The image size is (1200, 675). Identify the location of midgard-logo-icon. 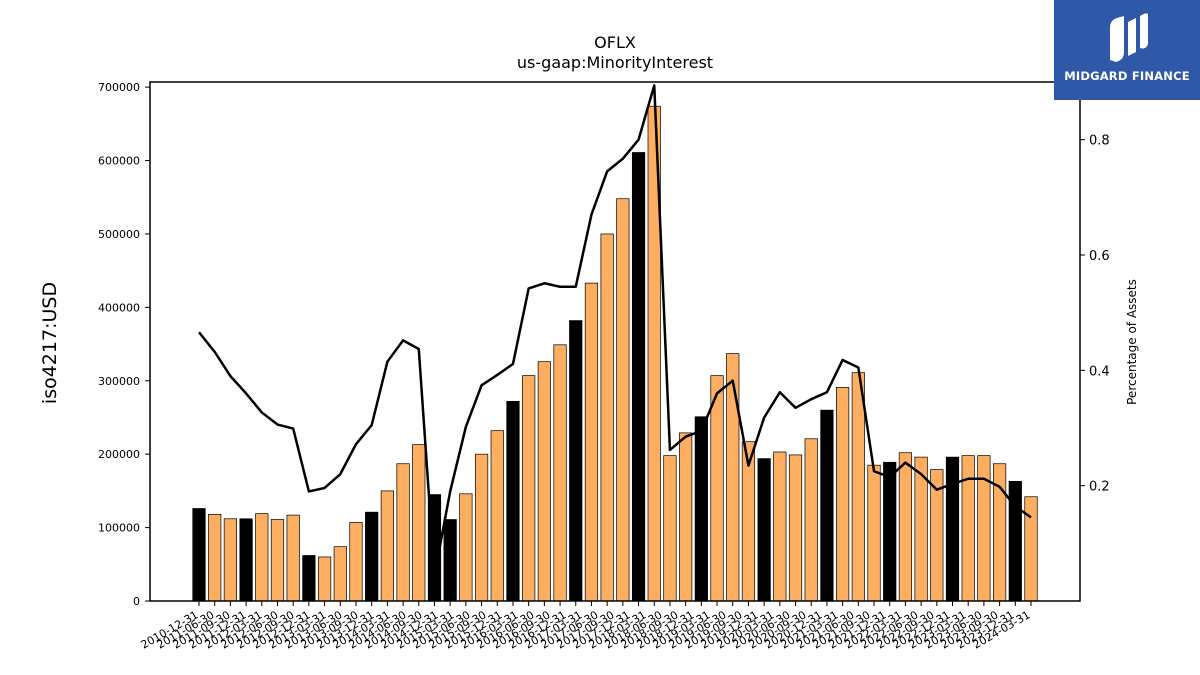
(1129, 37).